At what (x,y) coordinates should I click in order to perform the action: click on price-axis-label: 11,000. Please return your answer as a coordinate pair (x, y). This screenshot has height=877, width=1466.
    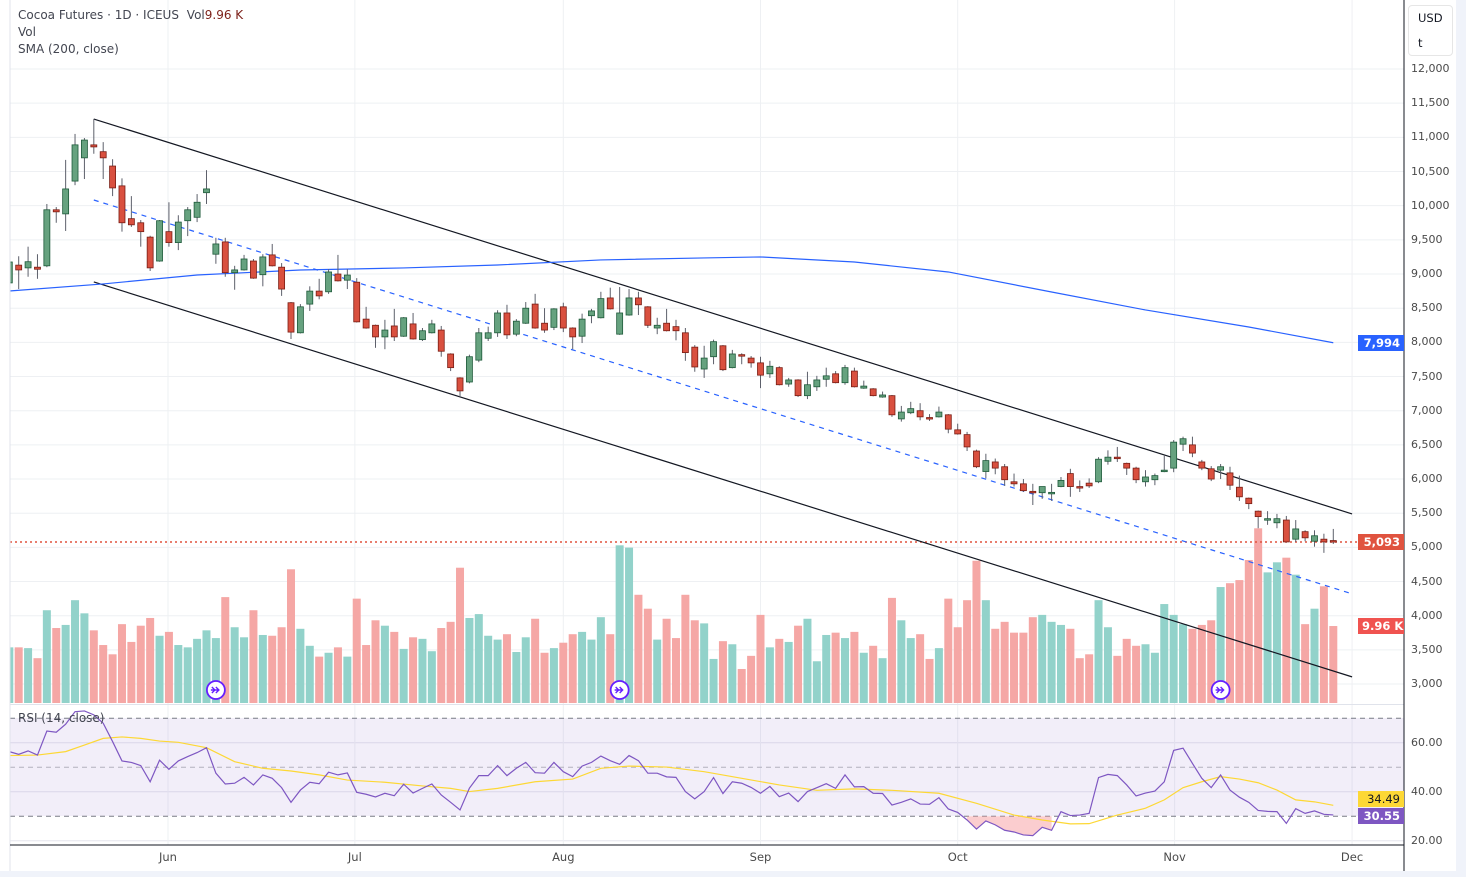
    Looking at the image, I should click on (1430, 137).